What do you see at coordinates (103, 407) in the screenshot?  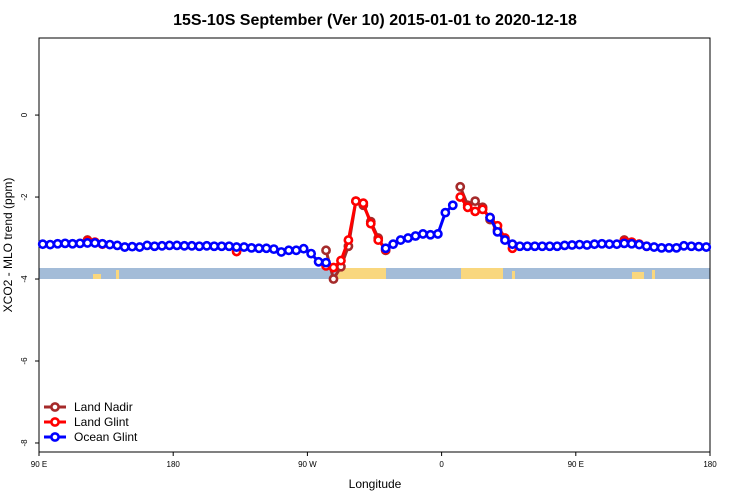 I see `legend-label: Land Nadir` at bounding box center [103, 407].